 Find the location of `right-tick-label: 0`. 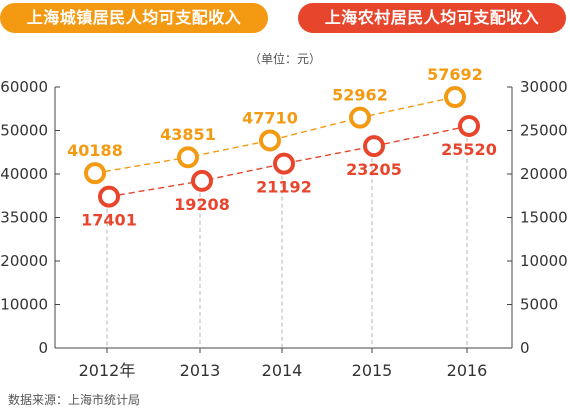

right-tick-label: 0 is located at coordinates (525, 348).